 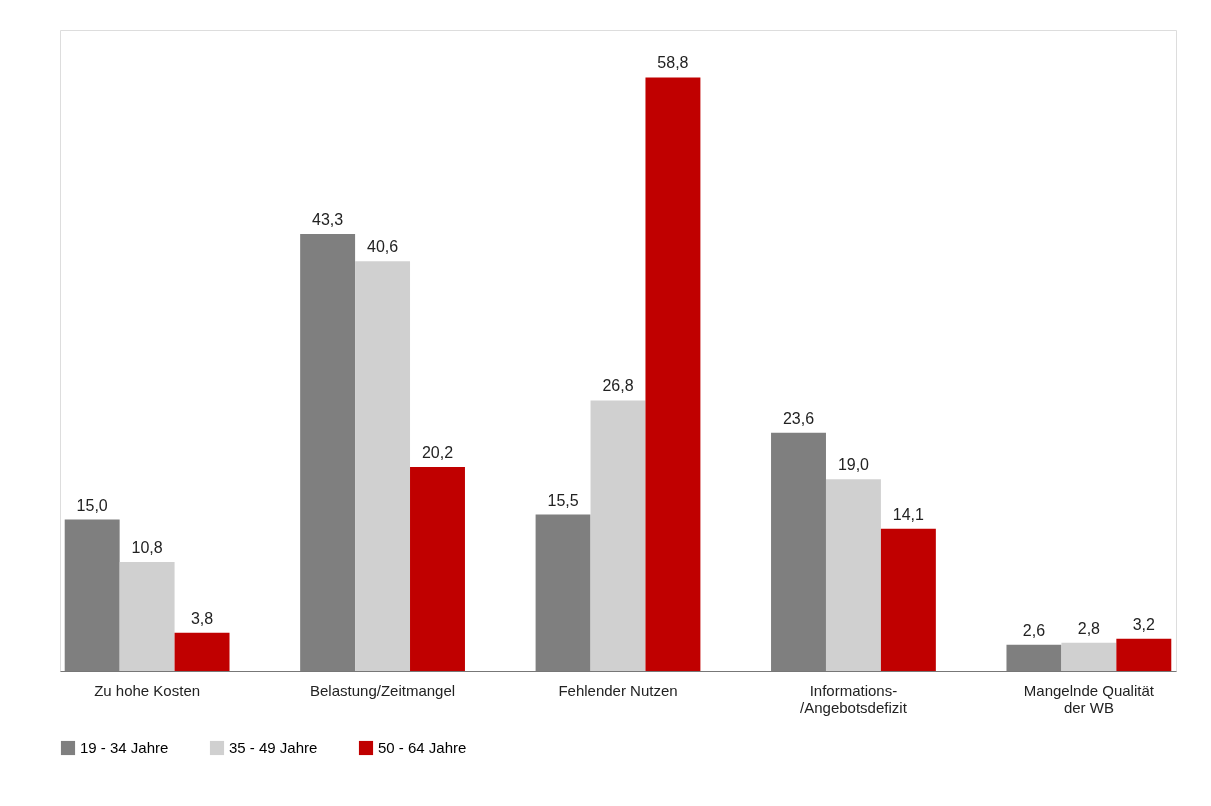 What do you see at coordinates (382, 247) in the screenshot?
I see `data-label: 40,6` at bounding box center [382, 247].